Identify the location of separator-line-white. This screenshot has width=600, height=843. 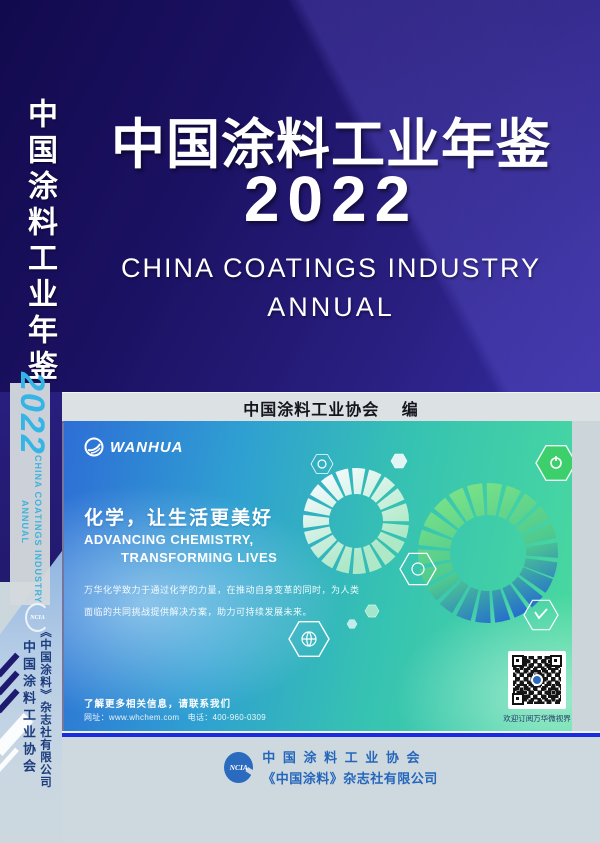
(331, 732).